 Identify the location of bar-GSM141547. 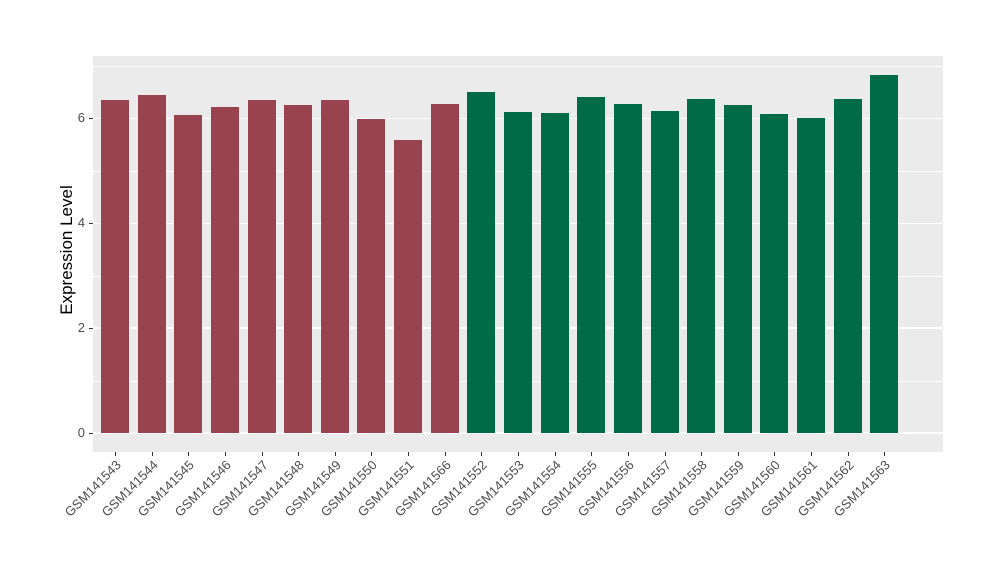
(261, 267).